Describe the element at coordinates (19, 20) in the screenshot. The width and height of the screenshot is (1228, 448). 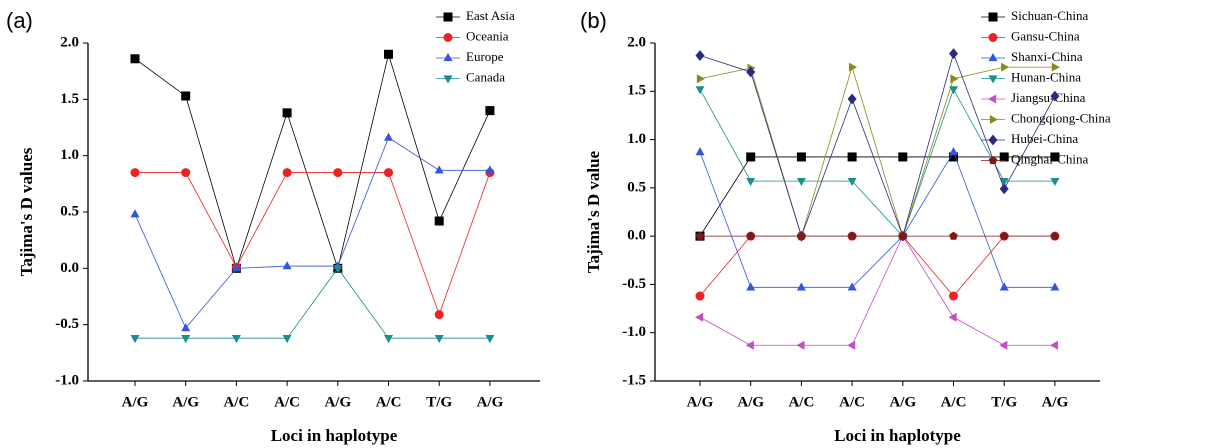
I see `panel-label: (a)` at that location.